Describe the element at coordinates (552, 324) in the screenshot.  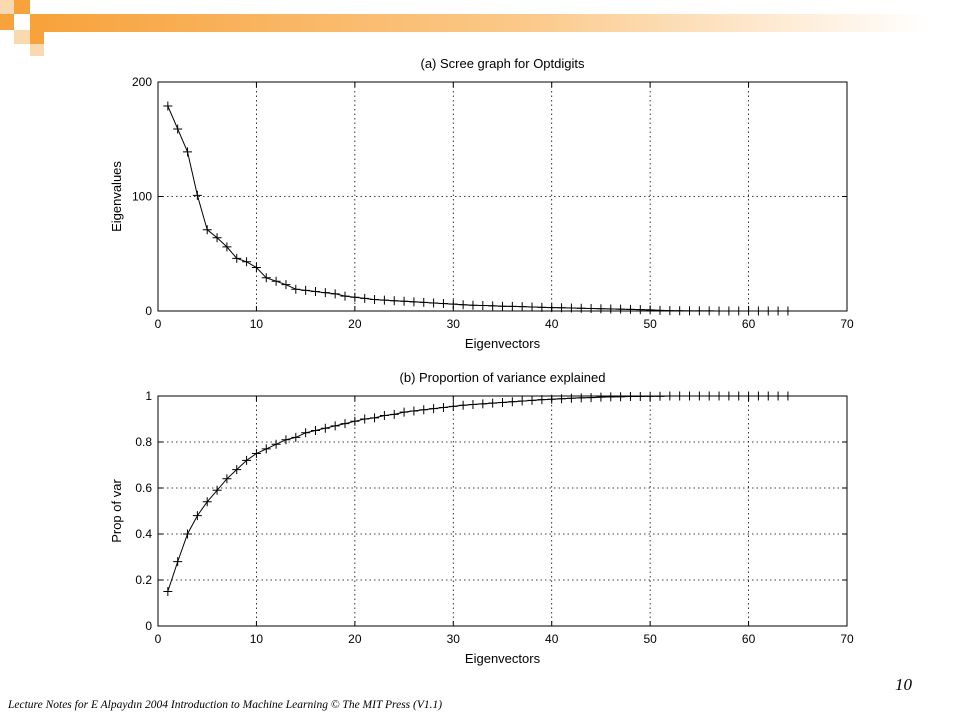
I see `chart-a-xtick-label: 40` at that location.